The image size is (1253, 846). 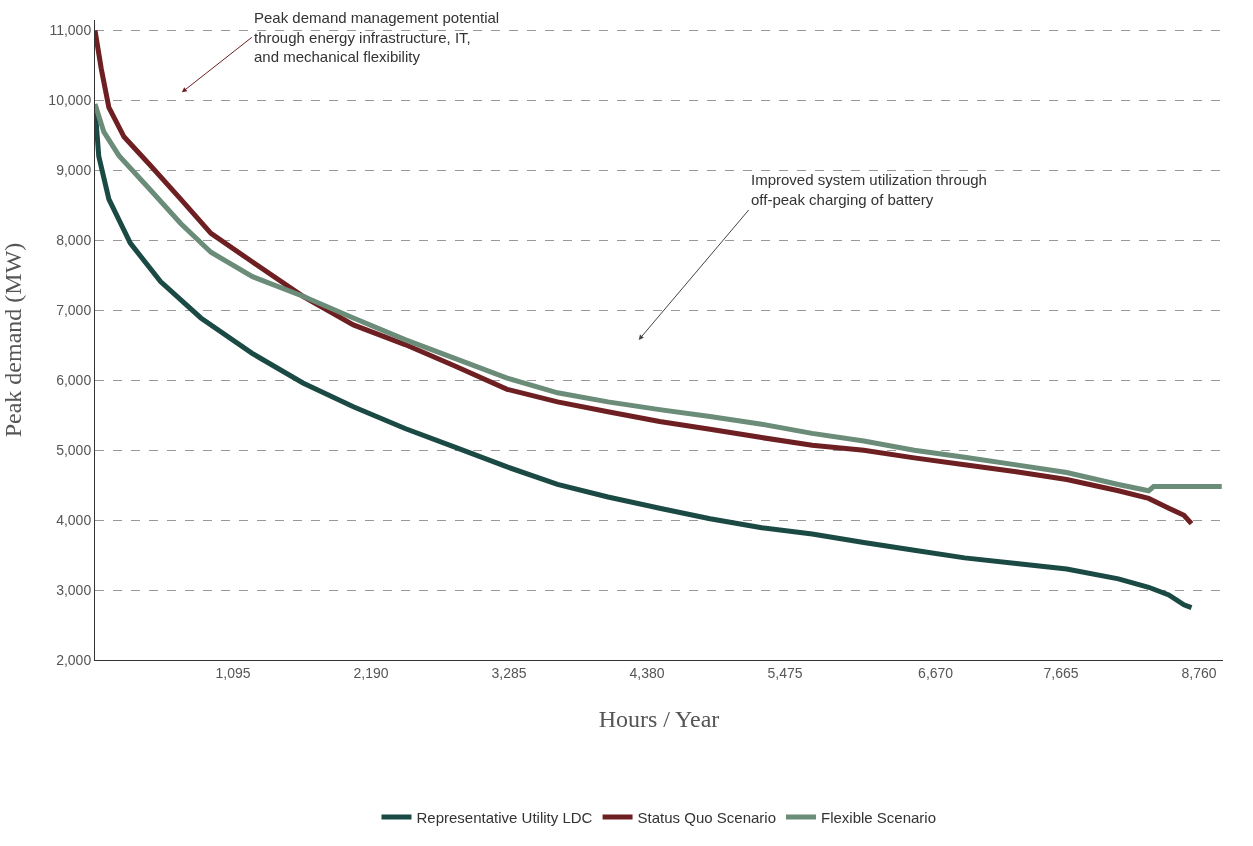 I want to click on x-tick-label: 3,285, so click(x=509, y=672).